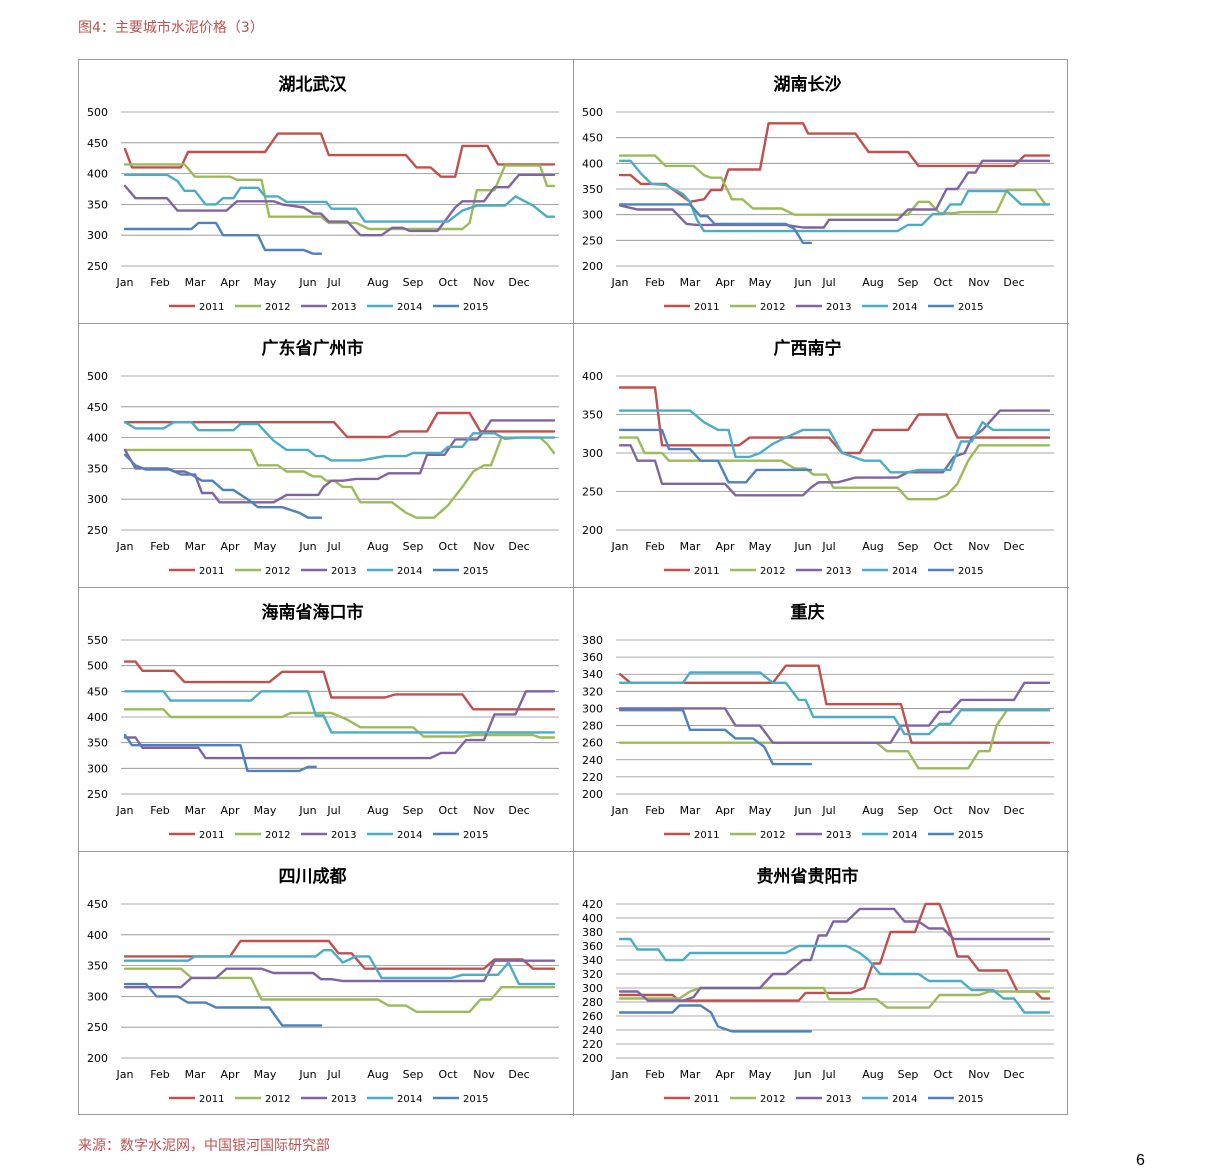 Image resolution: width=1224 pixels, height=1173 pixels. I want to click on chart-title: 广西南宁, so click(808, 348).